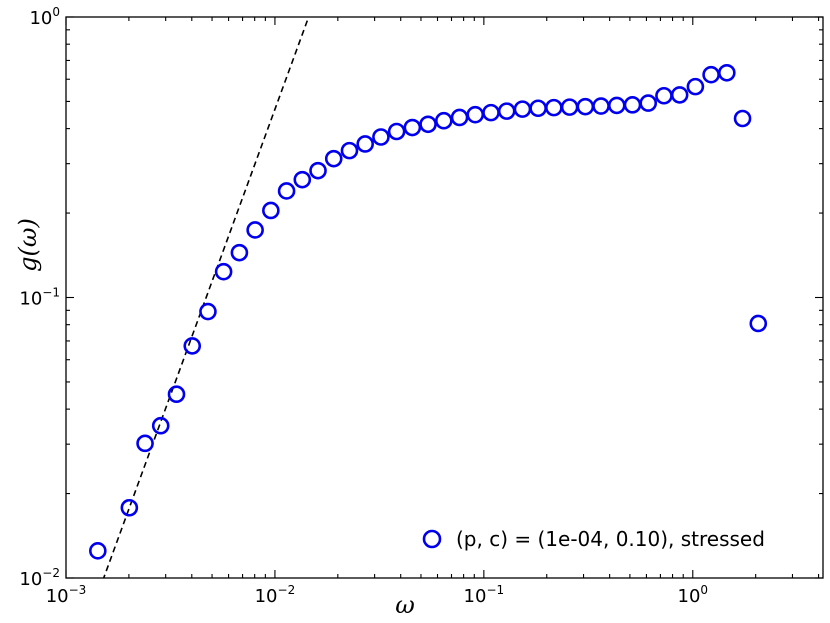 The height and width of the screenshot is (623, 830). What do you see at coordinates (432, 539) in the screenshot?
I see `legend-marker` at bounding box center [432, 539].